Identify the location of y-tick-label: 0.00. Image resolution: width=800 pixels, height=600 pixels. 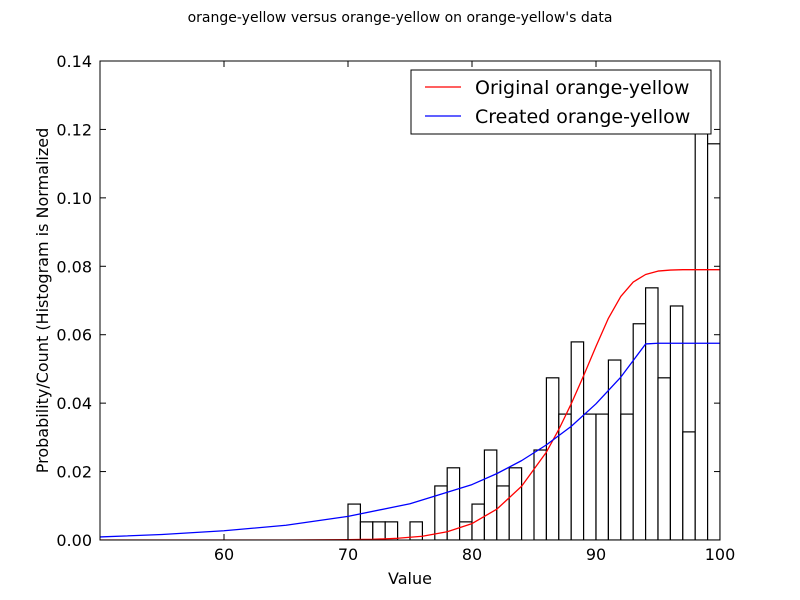
(74, 540).